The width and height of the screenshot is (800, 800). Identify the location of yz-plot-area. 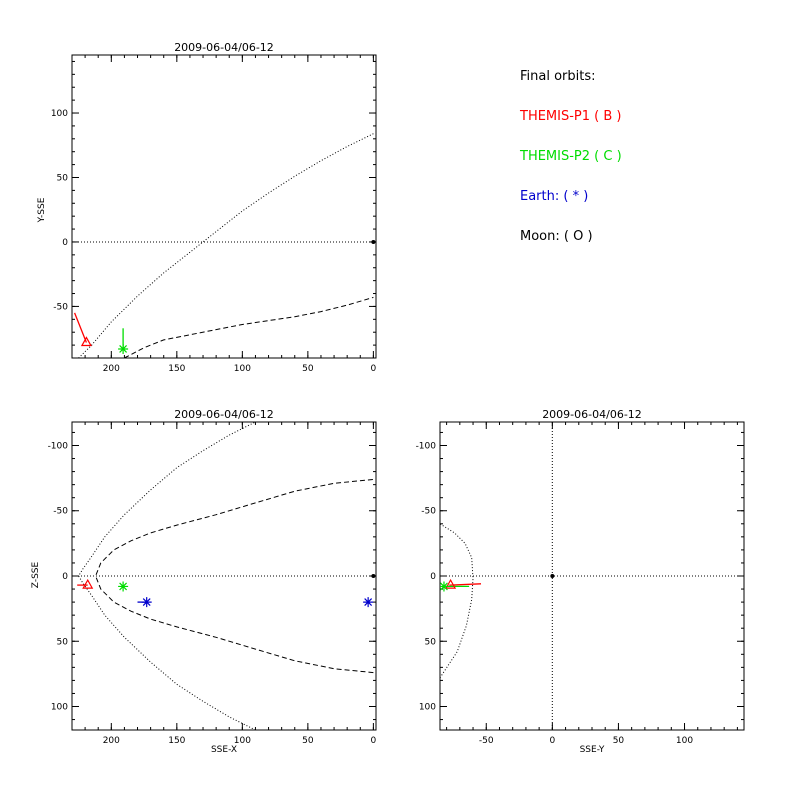
(592, 576).